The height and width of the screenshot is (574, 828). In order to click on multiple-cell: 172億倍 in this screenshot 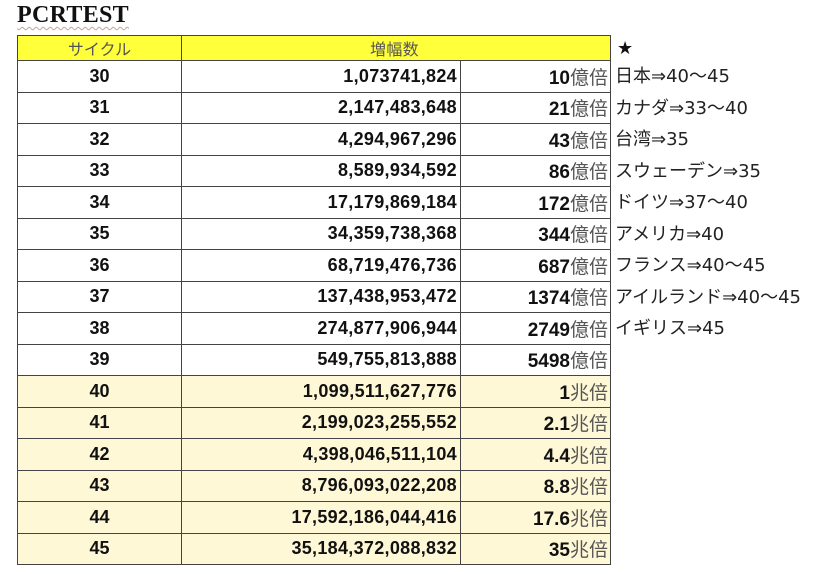, I will do `click(535, 202)`.